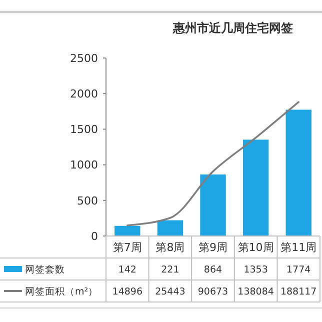  What do you see at coordinates (213, 270) in the screenshot?
I see `data-label: 864` at bounding box center [213, 270].